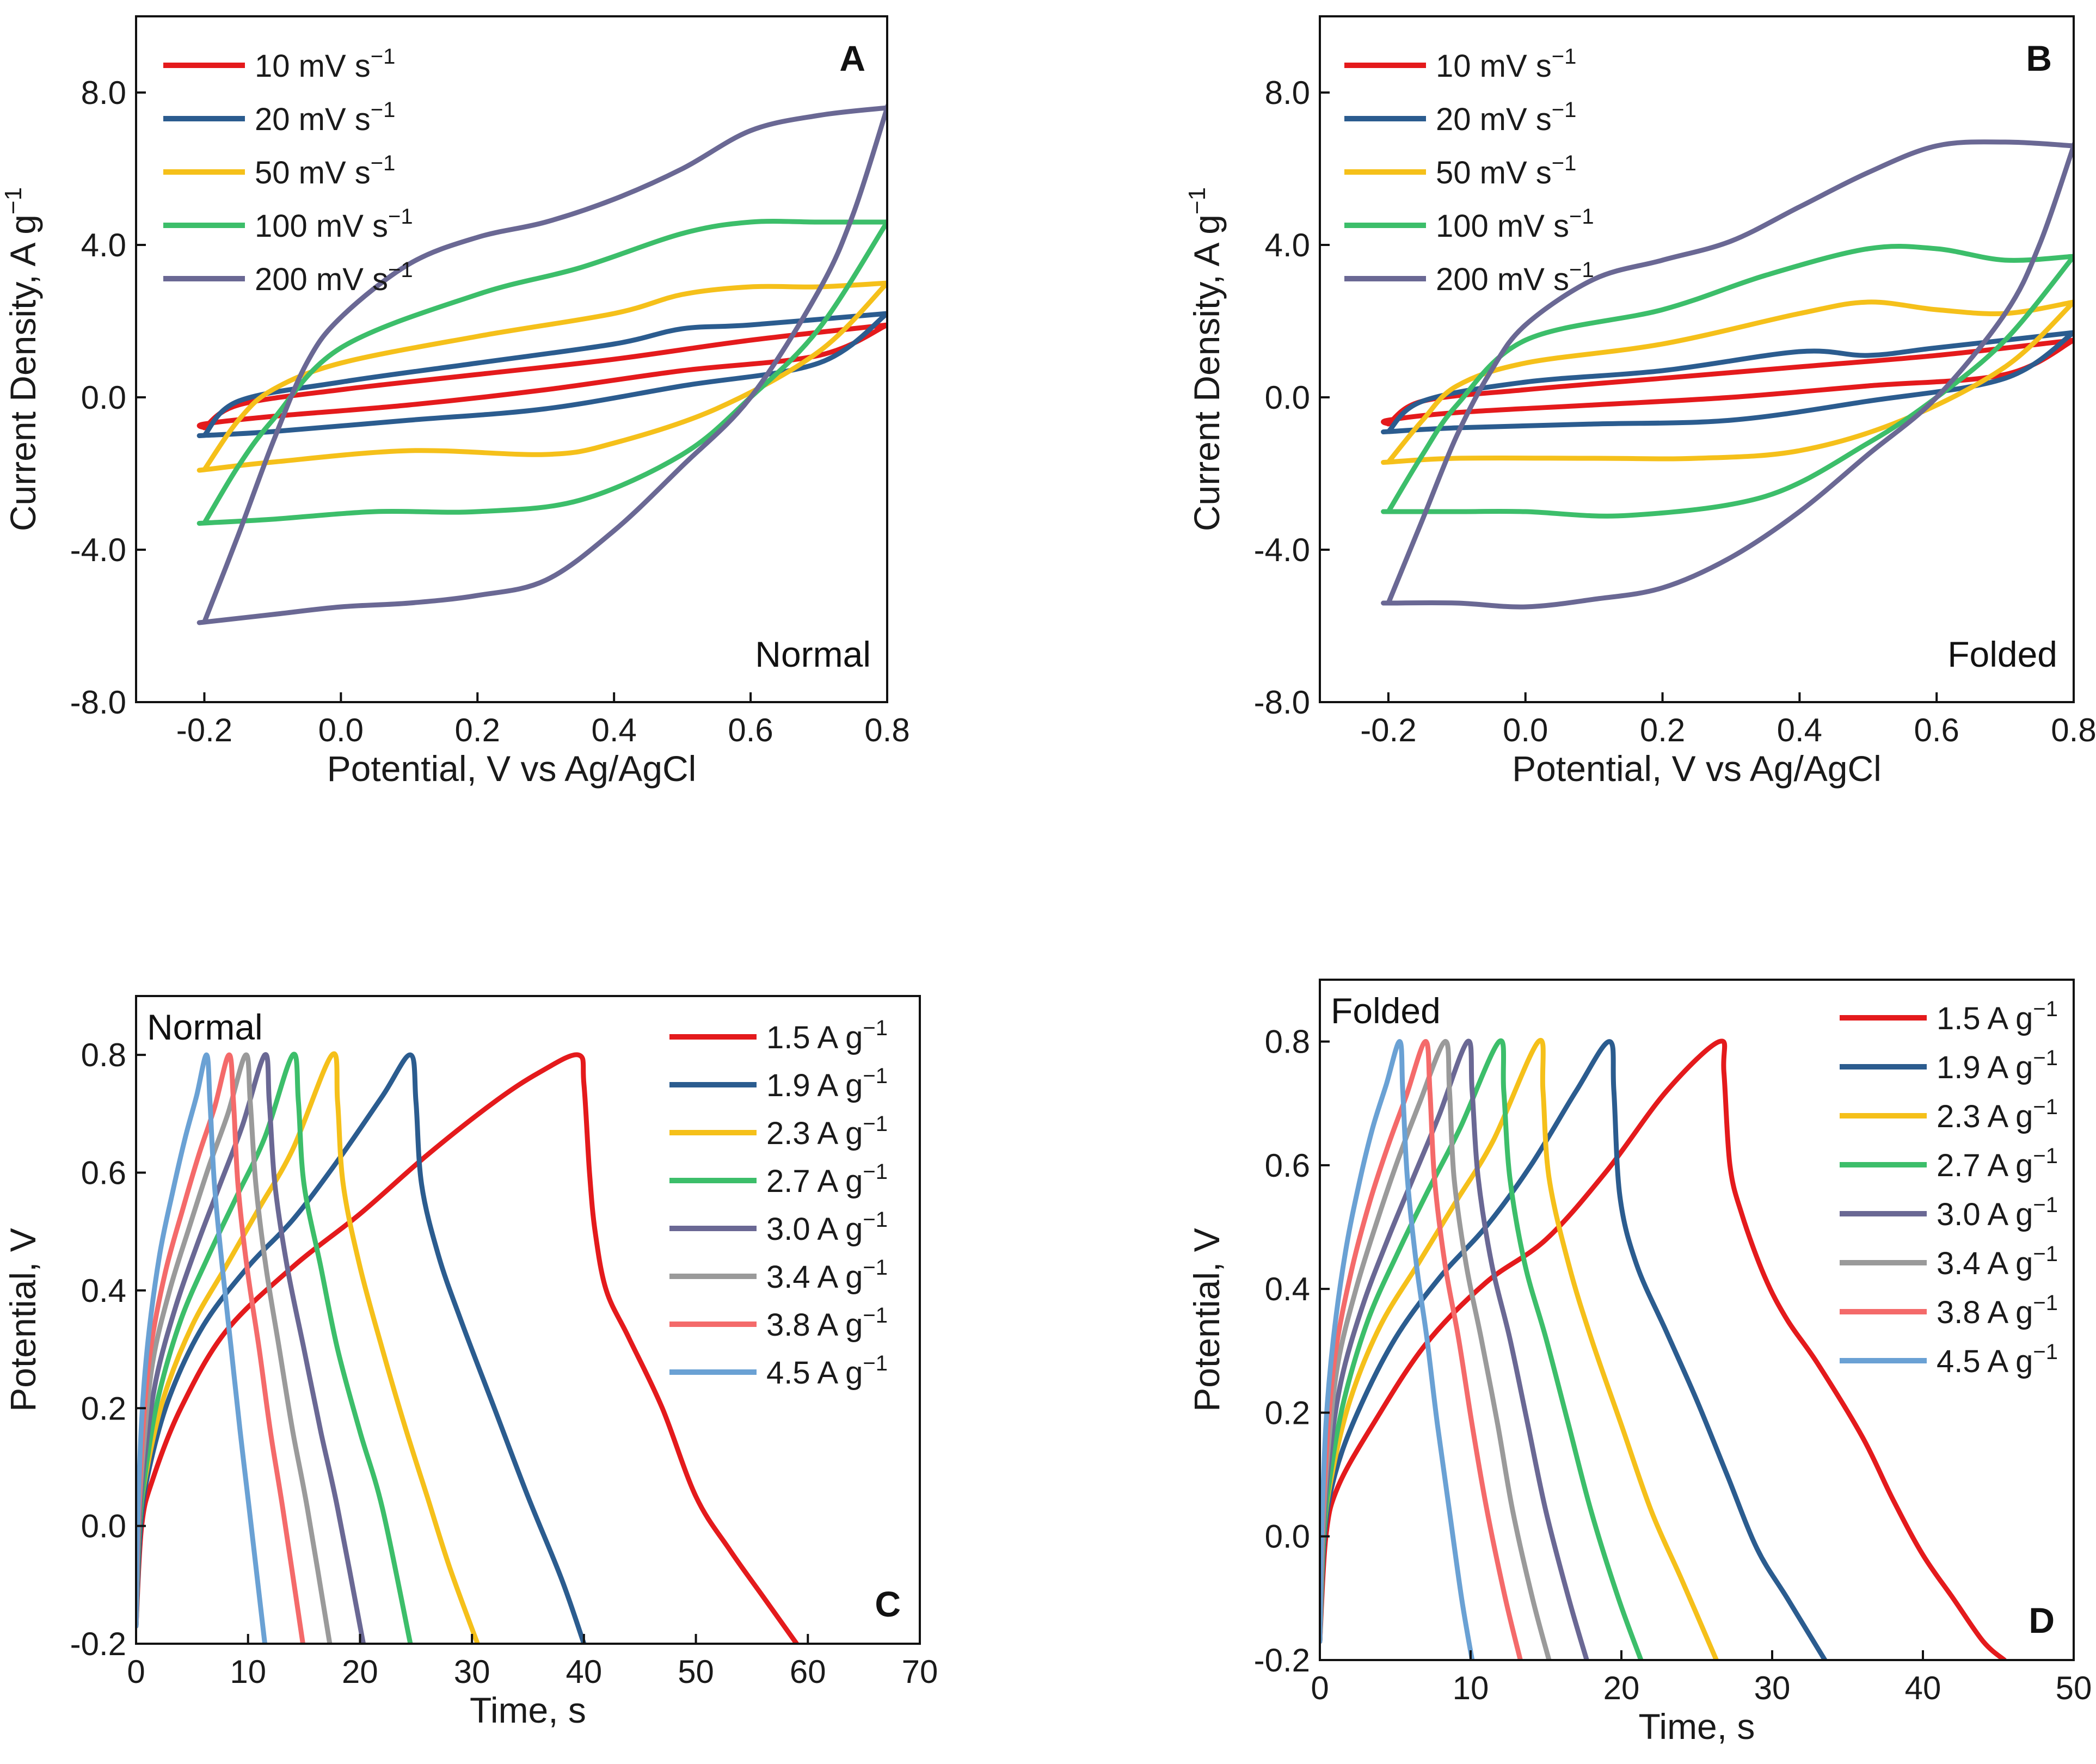 The width and height of the screenshot is (2096, 1764). I want to click on condition-label: Folded, so click(2002, 654).